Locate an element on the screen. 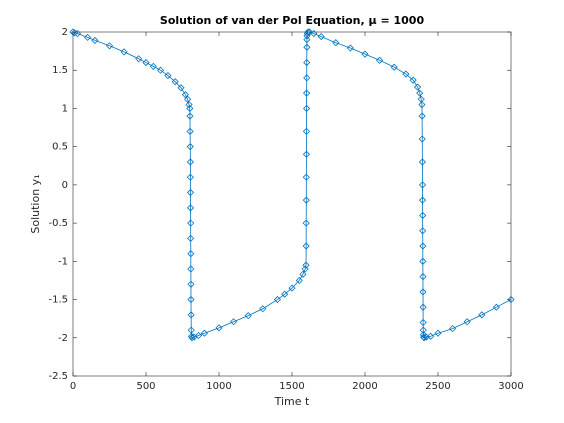 Image resolution: width=564 pixels, height=423 pixels. x-tick-label: 2500 is located at coordinates (437, 386).